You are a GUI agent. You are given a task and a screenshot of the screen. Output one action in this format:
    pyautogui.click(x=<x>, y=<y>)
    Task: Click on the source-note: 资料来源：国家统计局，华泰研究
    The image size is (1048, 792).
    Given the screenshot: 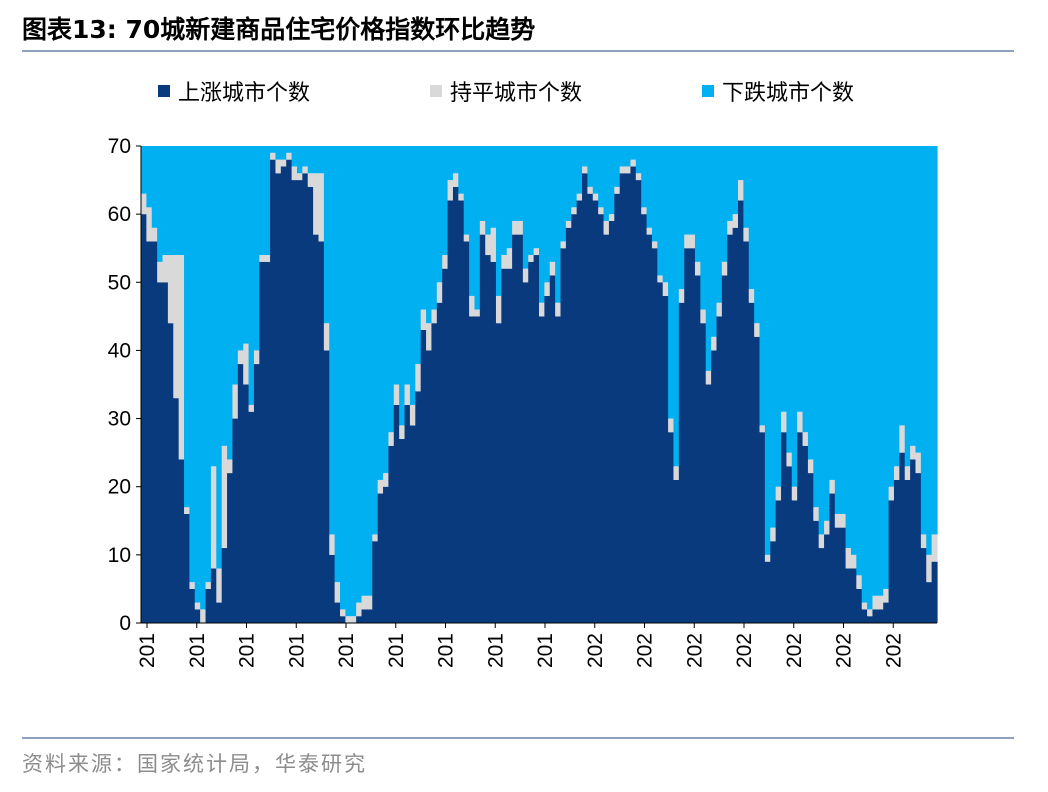 What is the action you would take?
    pyautogui.click(x=194, y=764)
    